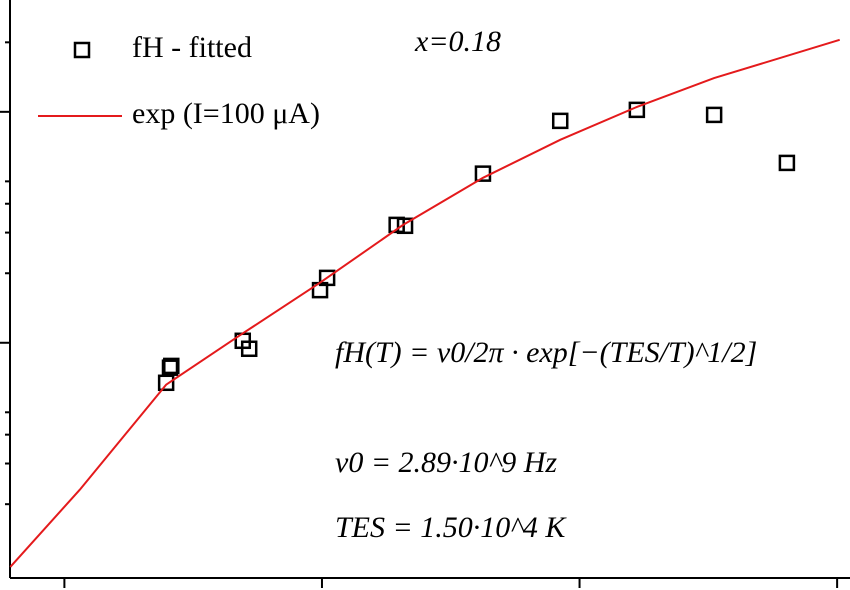 This screenshot has width=850, height=590. Describe the element at coordinates (226, 113) in the screenshot. I see `legend-label: exp (I=100 μA)` at that location.